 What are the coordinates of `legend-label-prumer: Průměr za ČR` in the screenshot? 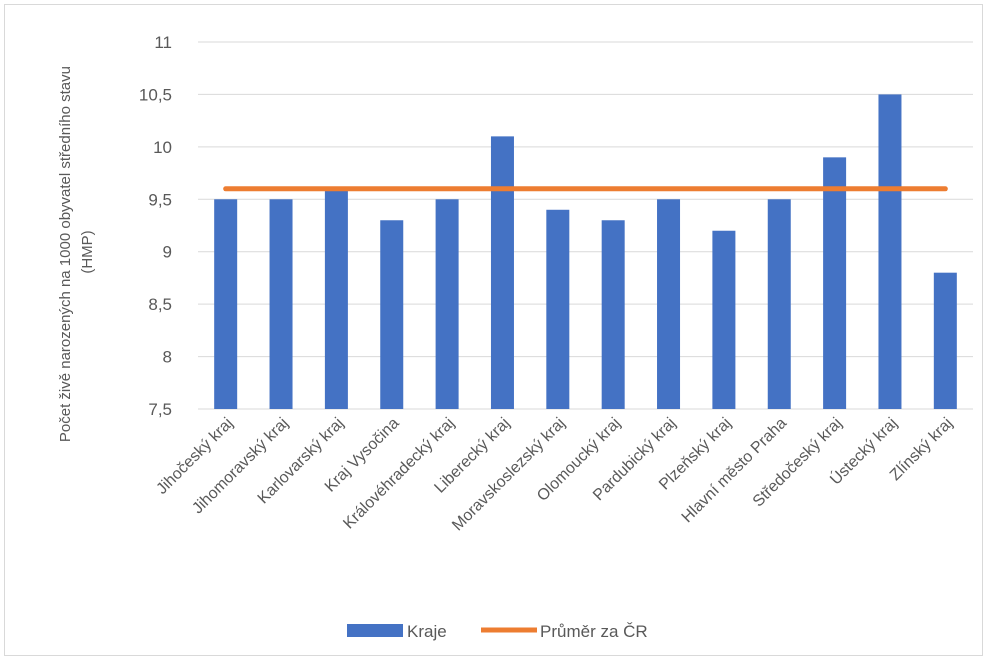 It's located at (594, 631).